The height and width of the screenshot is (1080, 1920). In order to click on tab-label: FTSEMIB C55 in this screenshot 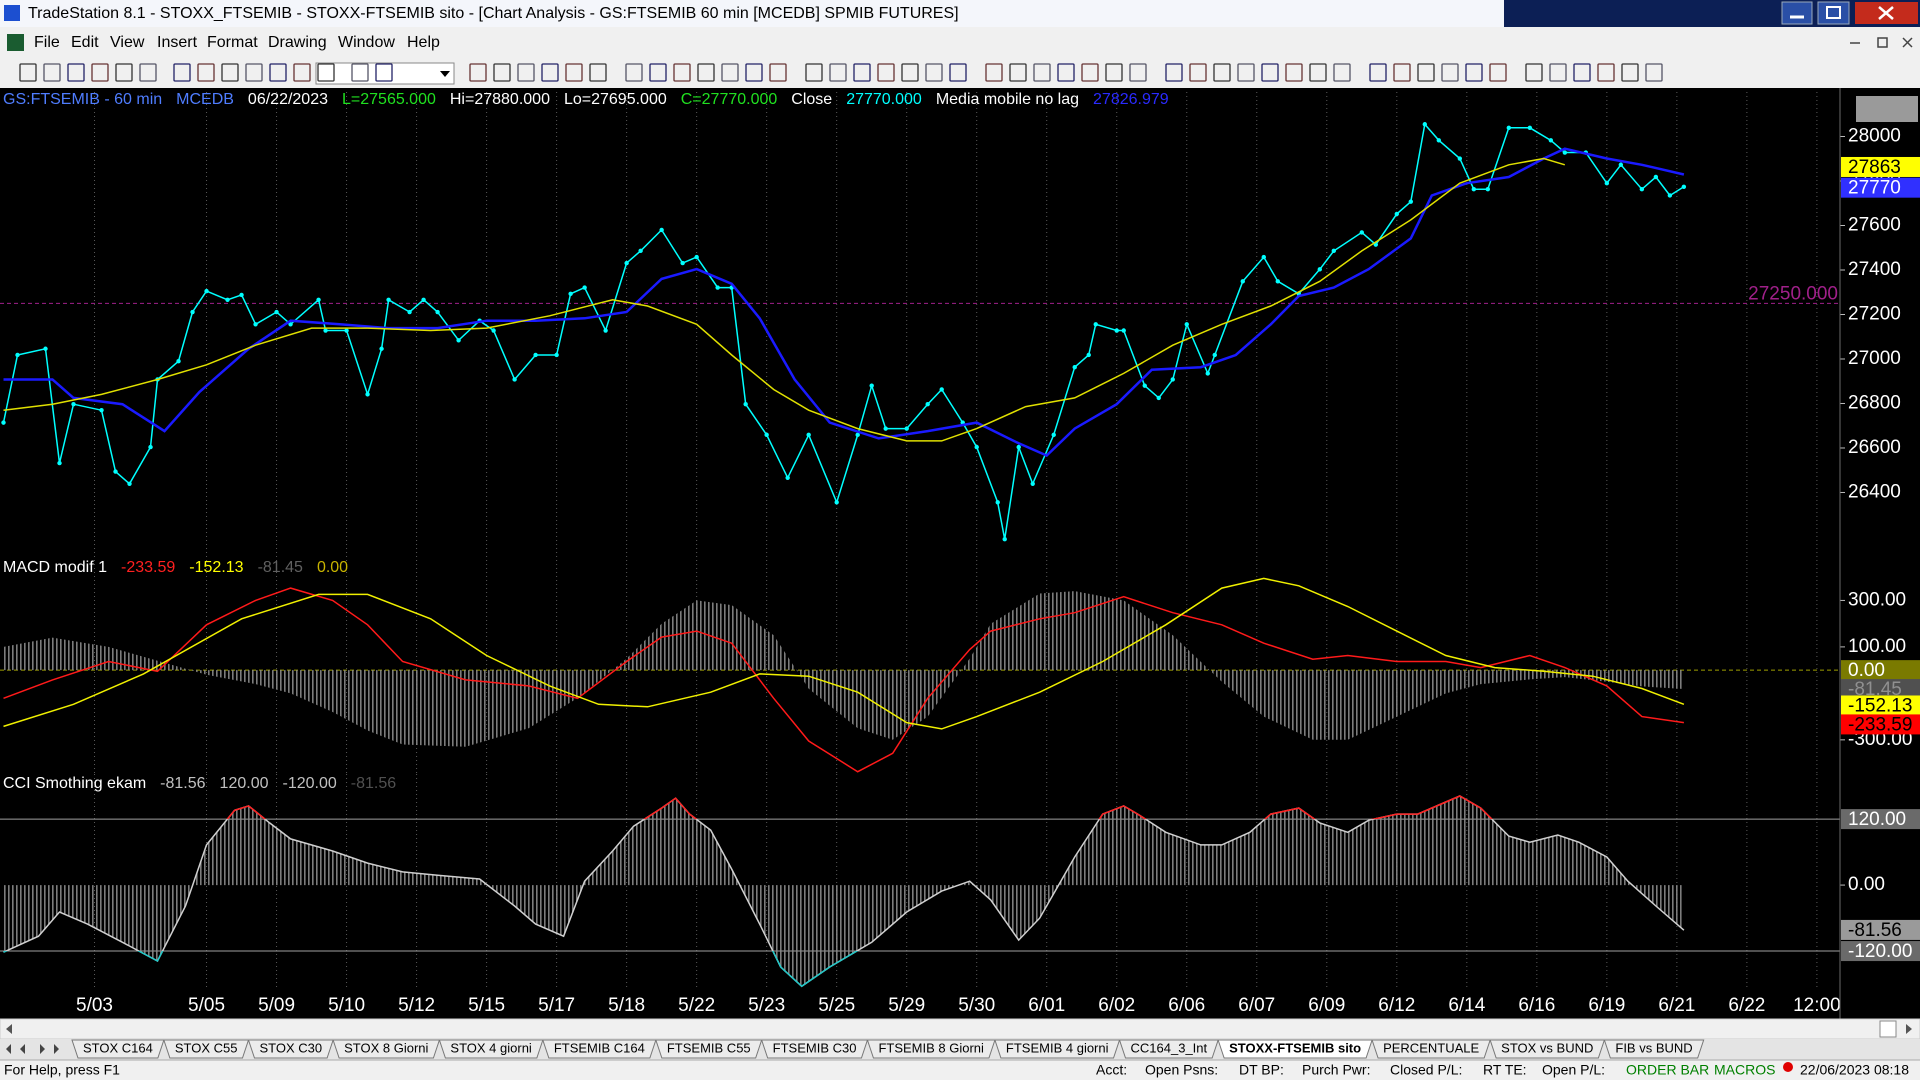, I will do `click(709, 1047)`.